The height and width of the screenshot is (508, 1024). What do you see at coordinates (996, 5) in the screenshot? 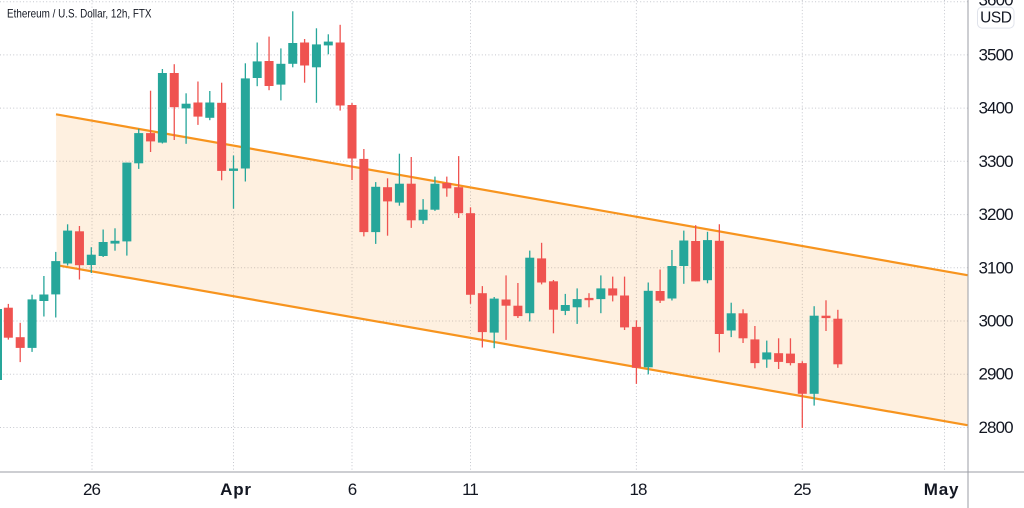
I see `svg-text: 3600` at bounding box center [996, 5].